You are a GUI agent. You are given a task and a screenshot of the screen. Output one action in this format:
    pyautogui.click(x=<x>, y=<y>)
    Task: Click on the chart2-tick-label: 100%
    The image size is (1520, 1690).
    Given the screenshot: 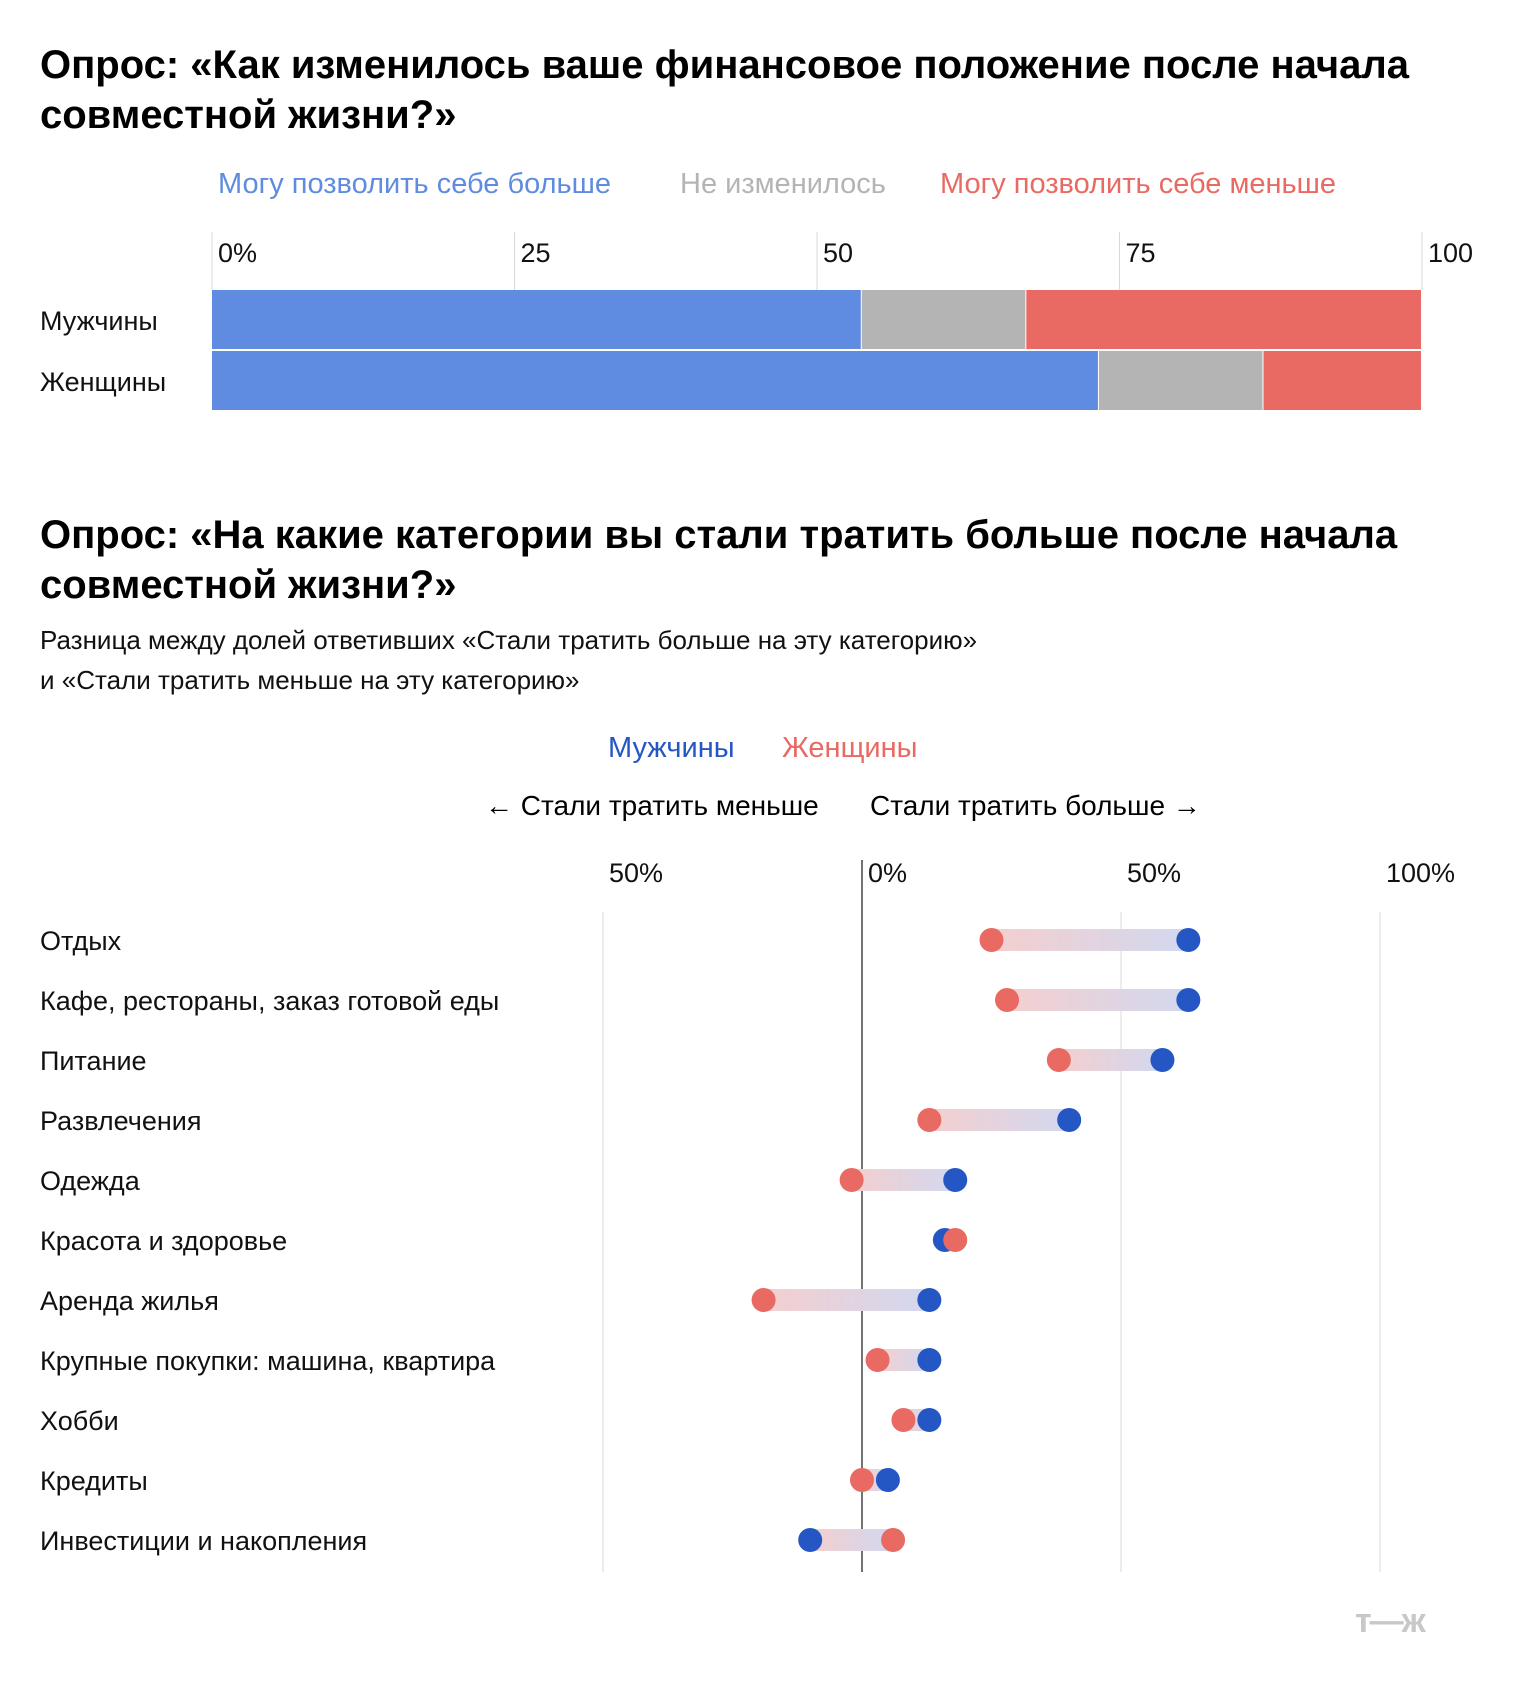 What is the action you would take?
    pyautogui.click(x=1420, y=873)
    